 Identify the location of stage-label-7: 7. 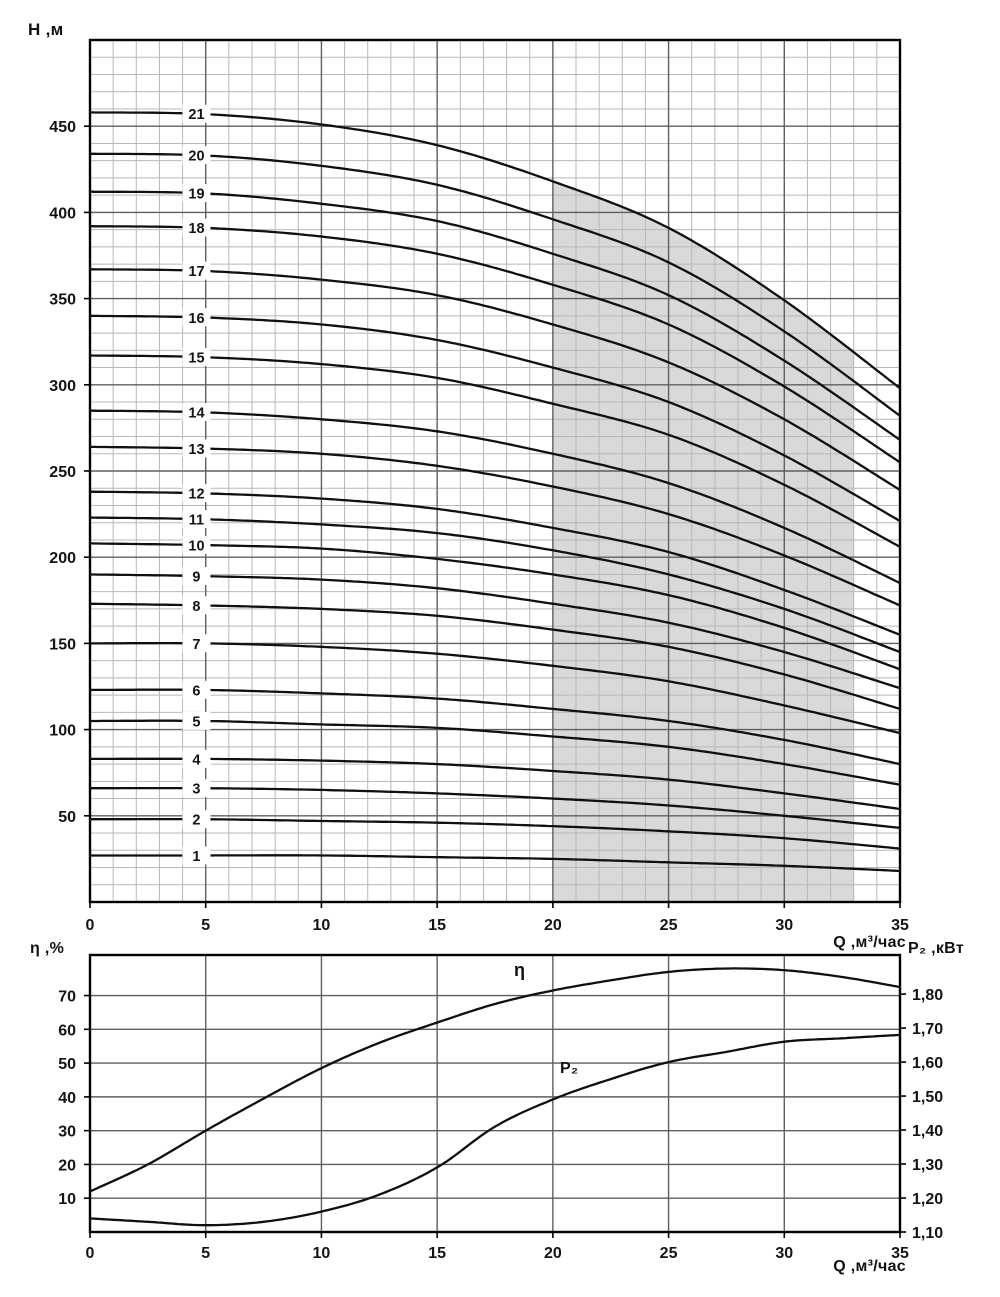
(196, 645).